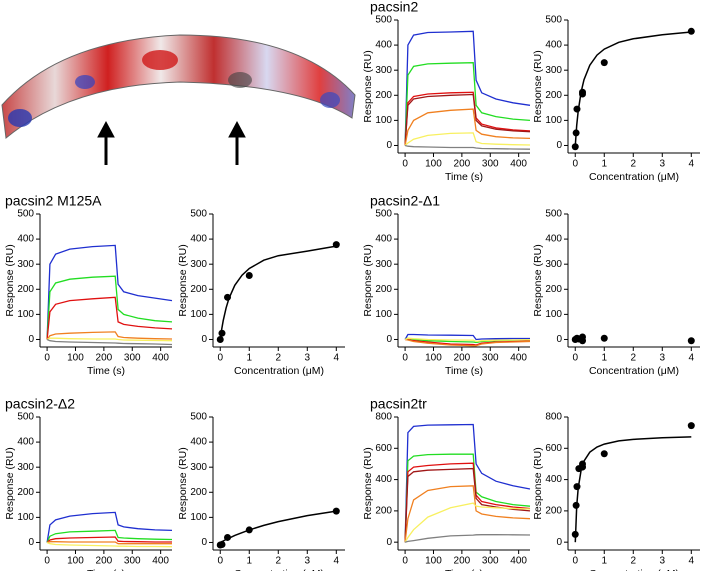 This screenshot has width=708, height=571. Describe the element at coordinates (398, 404) in the screenshot. I see `chart-title: pacsin2tr` at that location.